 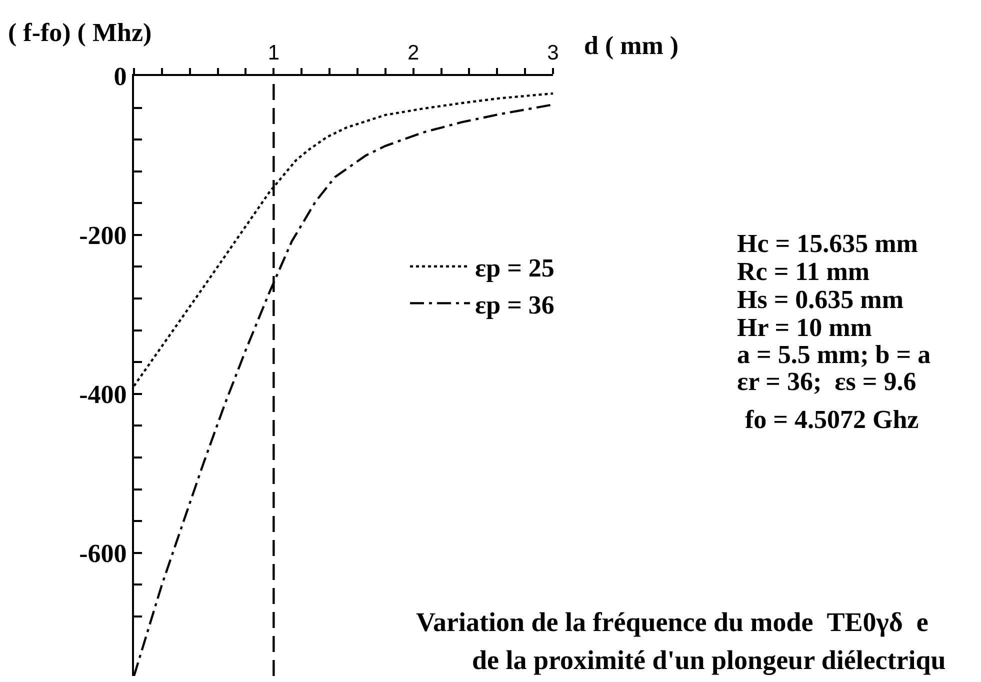 I want to click on text: Rc = 11 mm, so click(x=803, y=271).